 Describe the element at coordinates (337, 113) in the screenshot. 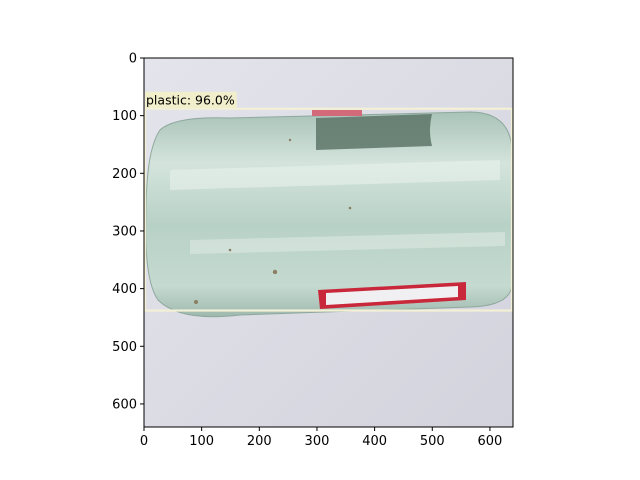

I see `label-top-red` at that location.